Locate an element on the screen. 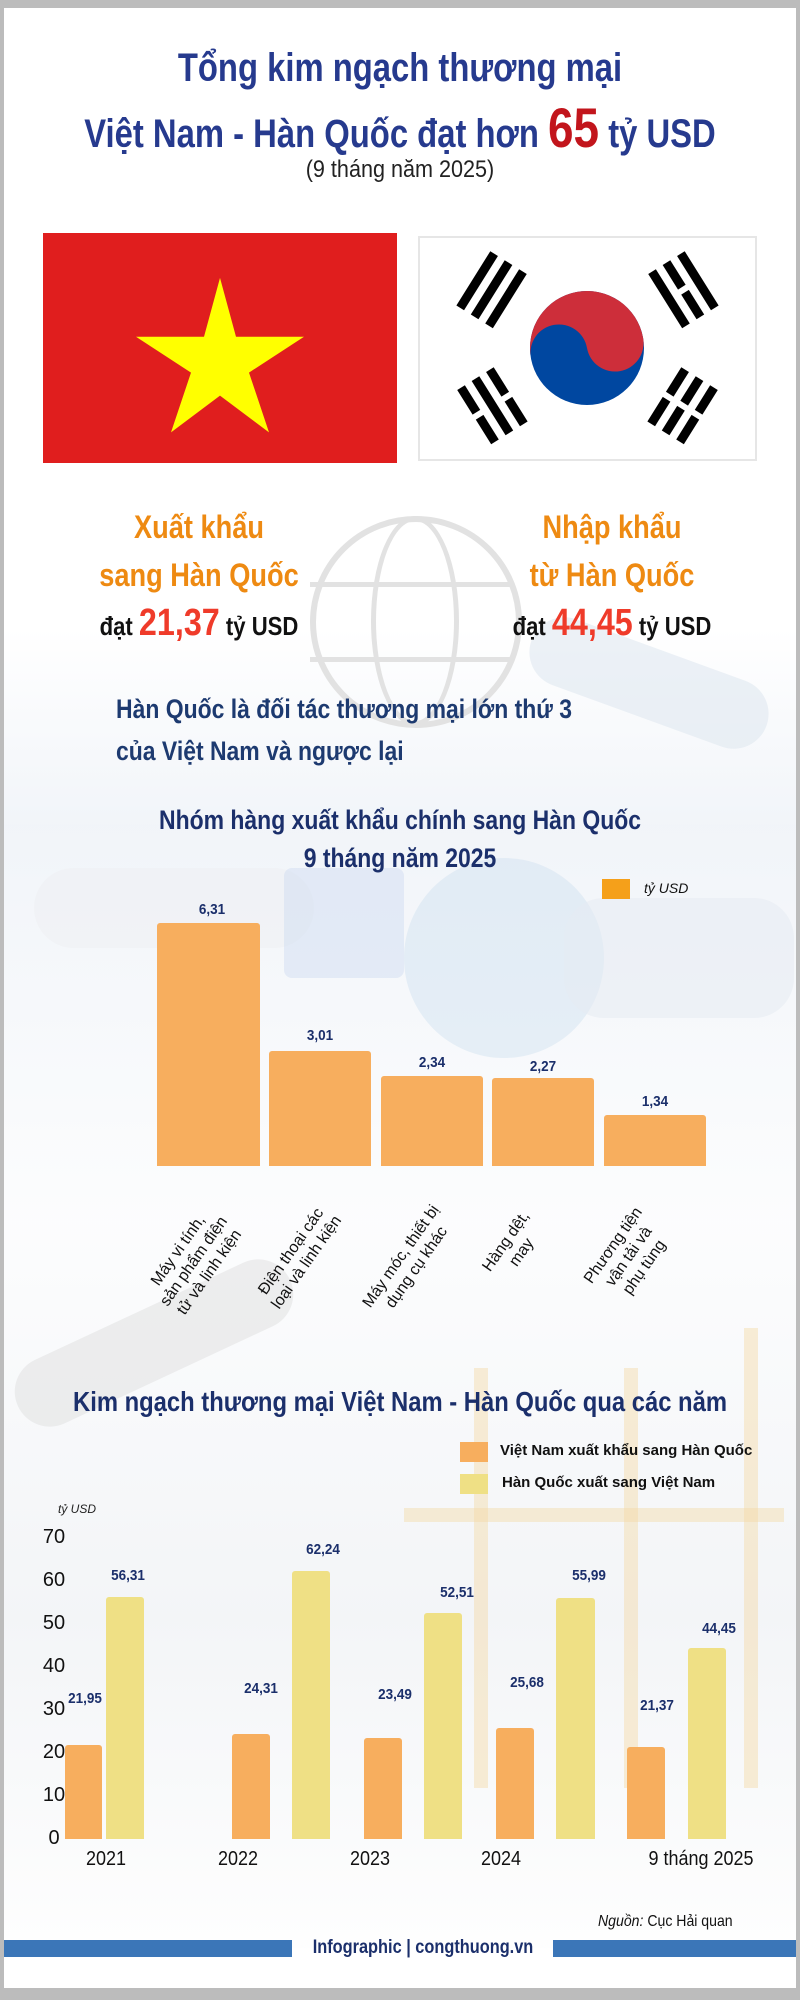  x-axis-label: 2023 is located at coordinates (370, 1859).